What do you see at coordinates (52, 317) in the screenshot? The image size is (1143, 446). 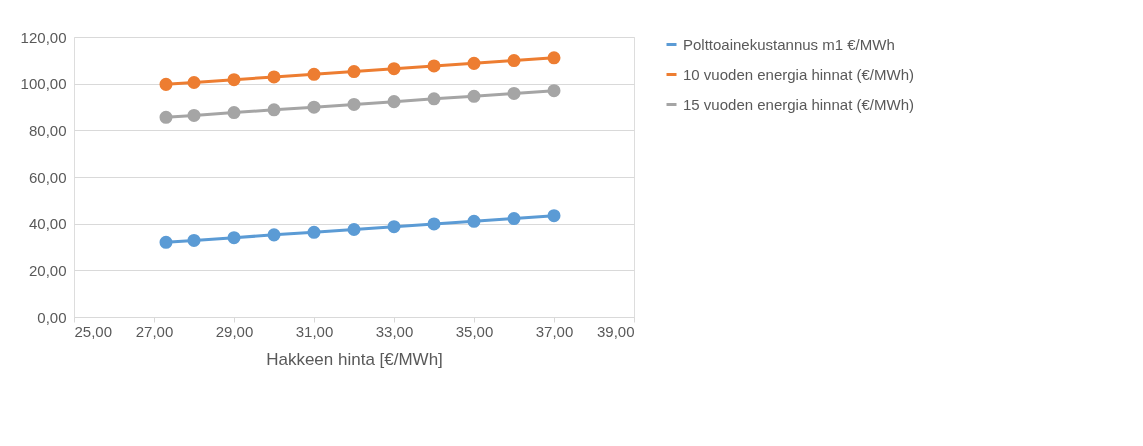 I see `y-tick-label: 0,00` at bounding box center [52, 317].